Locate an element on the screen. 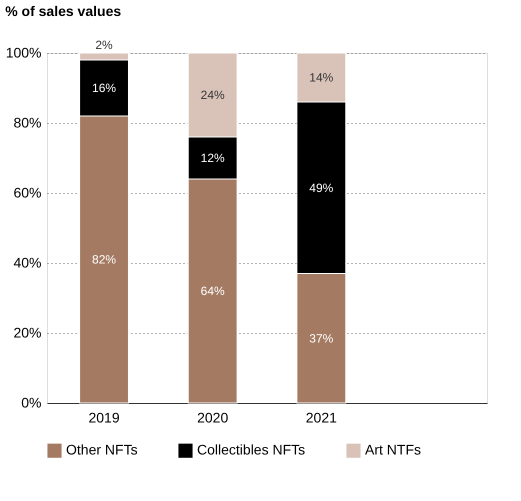 The image size is (521, 501). data-label: 2% is located at coordinates (104, 45).